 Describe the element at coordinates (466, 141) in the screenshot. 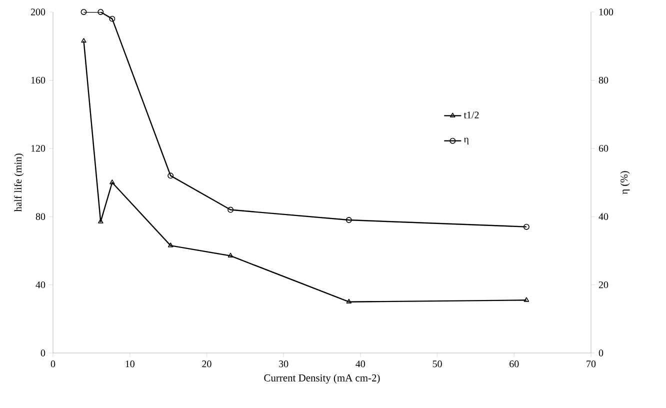

I see `legend-label: η` at that location.